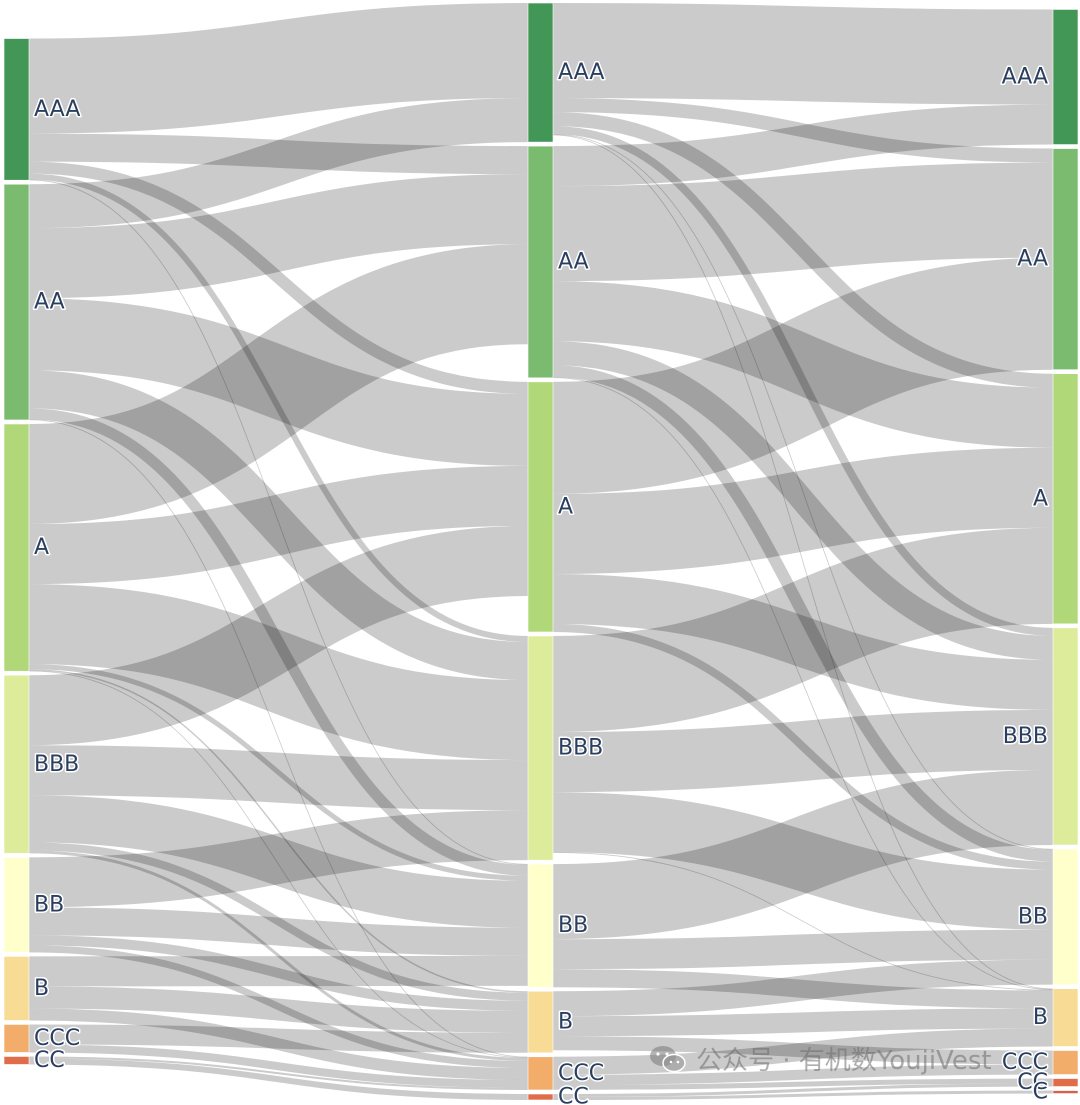  Describe the element at coordinates (540, 507) in the screenshot. I see `node-1-A` at that location.